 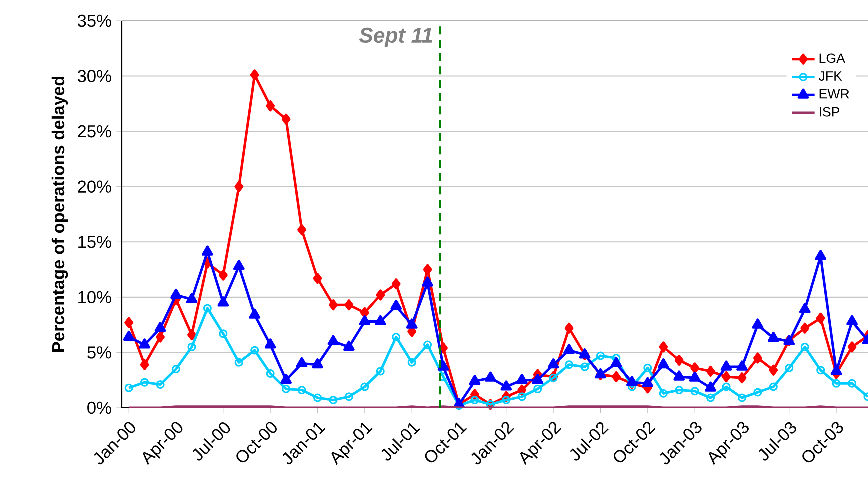 What do you see at coordinates (395, 38) in the screenshot?
I see `annotation: Sept 11` at bounding box center [395, 38].